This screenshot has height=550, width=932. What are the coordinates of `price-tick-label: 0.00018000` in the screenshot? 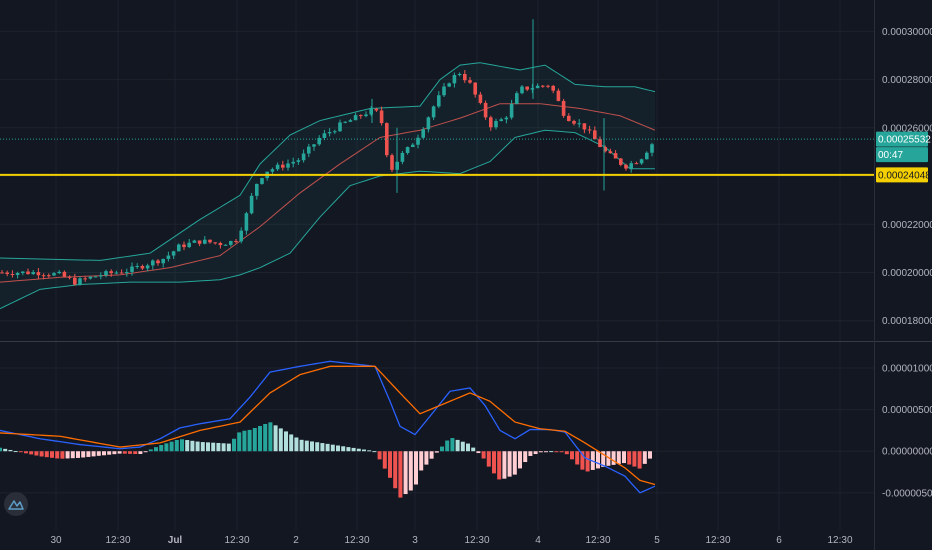 It's located at (907, 321).